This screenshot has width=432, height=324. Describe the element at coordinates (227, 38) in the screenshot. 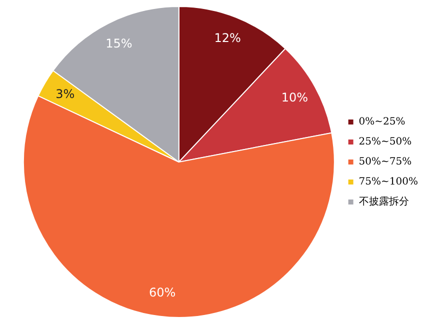

I see `data-label: 12%` at that location.